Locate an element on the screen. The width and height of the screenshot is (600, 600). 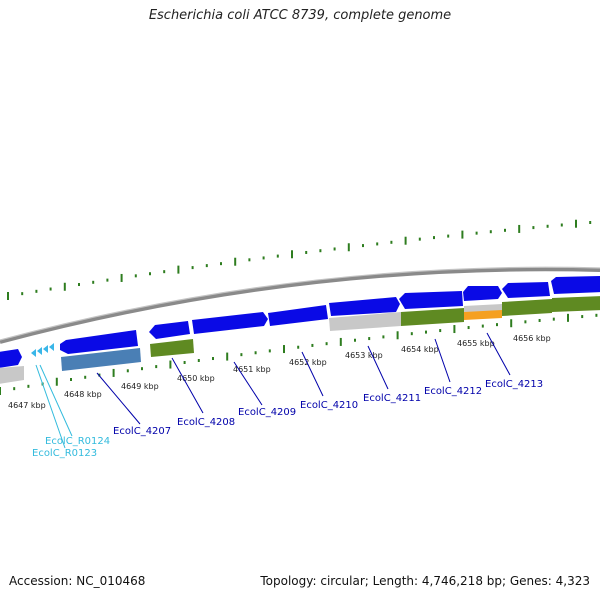
kbp-label: 4647 kbp is located at coordinates (27, 405).